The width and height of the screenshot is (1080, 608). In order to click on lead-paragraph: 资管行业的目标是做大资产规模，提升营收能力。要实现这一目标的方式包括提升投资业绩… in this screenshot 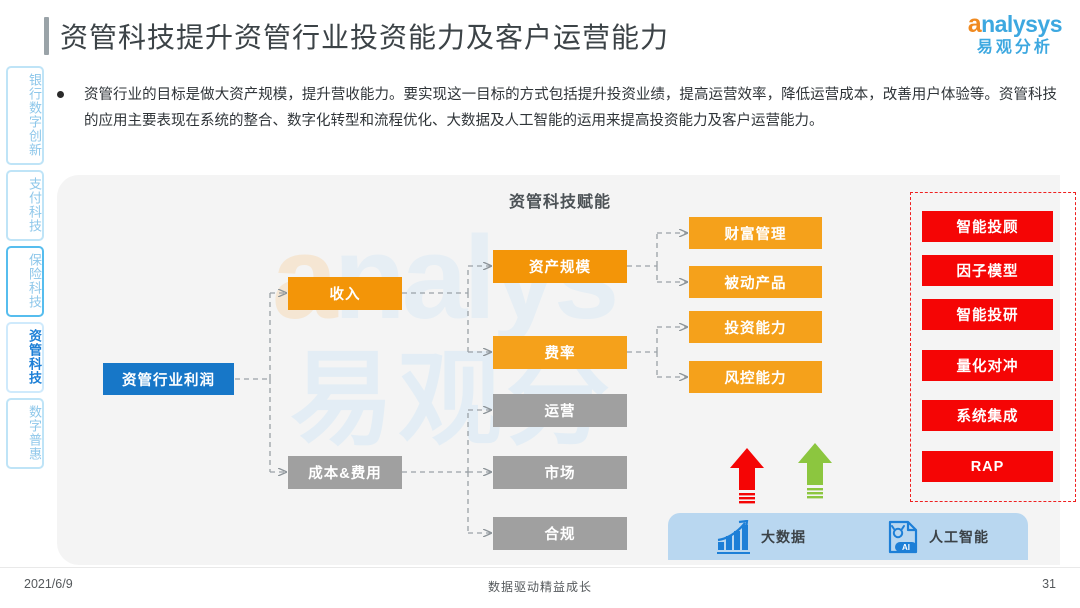, I will do `click(557, 108)`.